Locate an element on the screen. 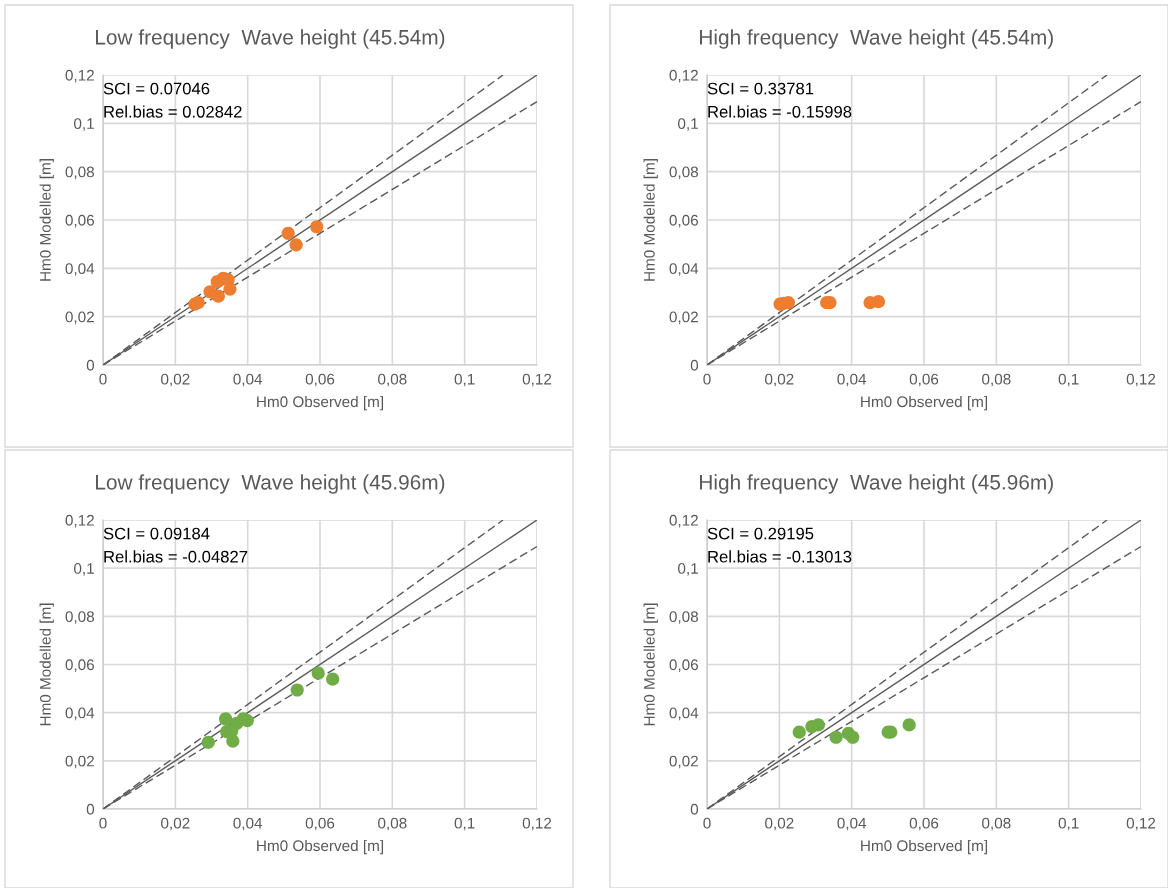 The image size is (1168, 888). annotation: Rel.bias = 0.02842 is located at coordinates (173, 111).